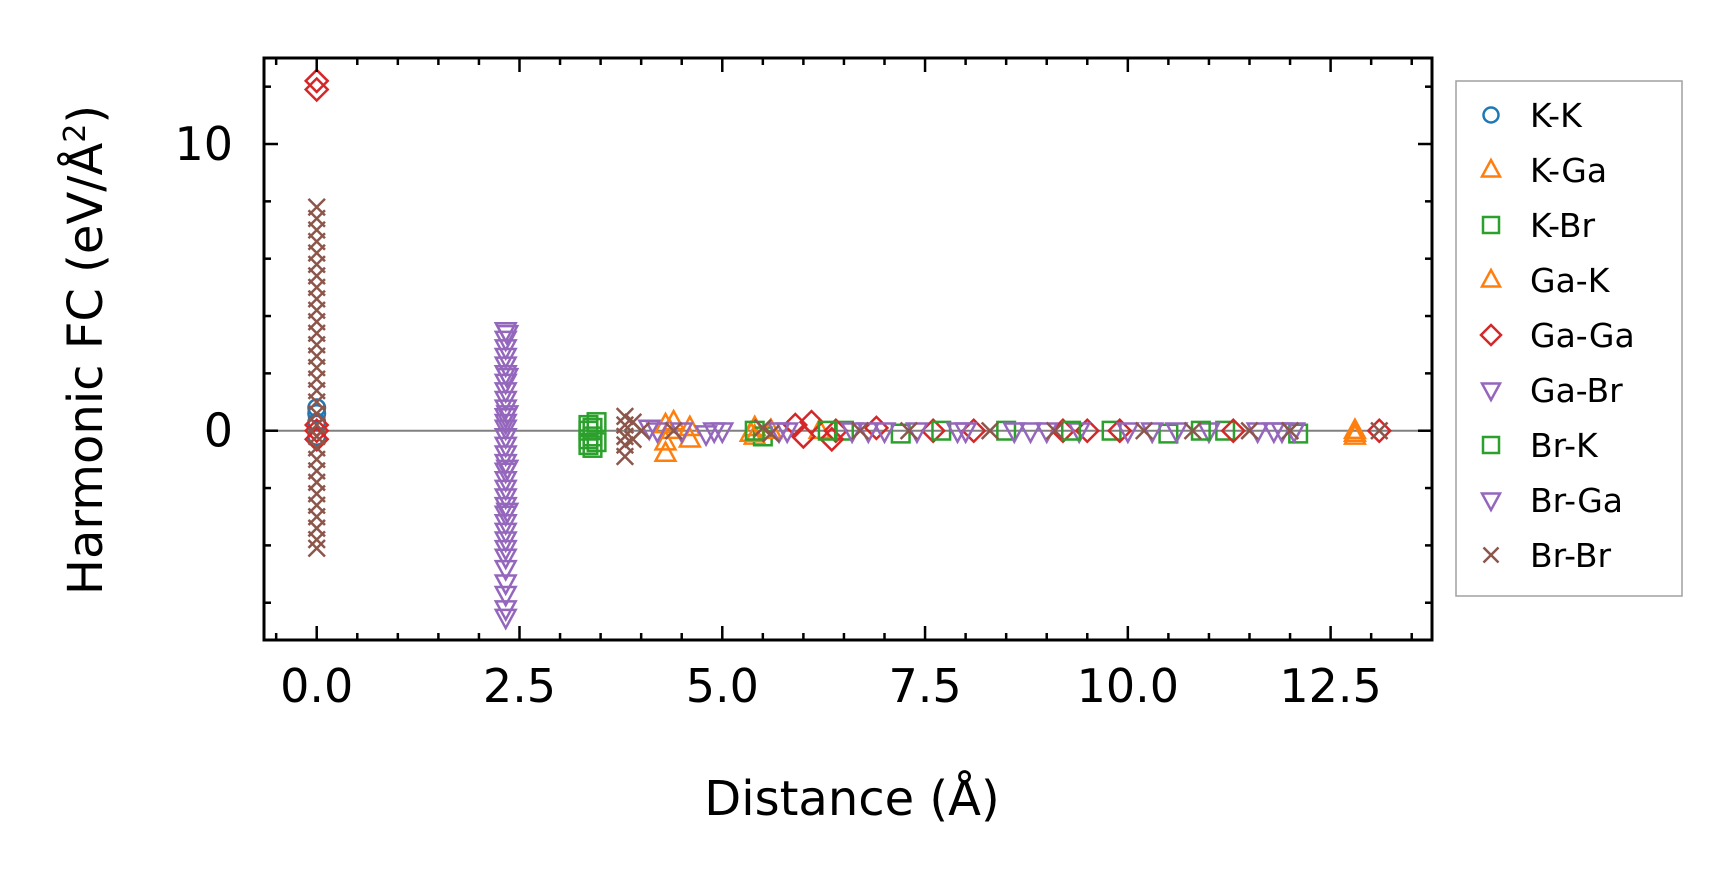 Image resolution: width=1729 pixels, height=883 pixels. Describe the element at coordinates (75, 133) in the screenshot. I see `y-axis-label-superscript: 2` at that location.